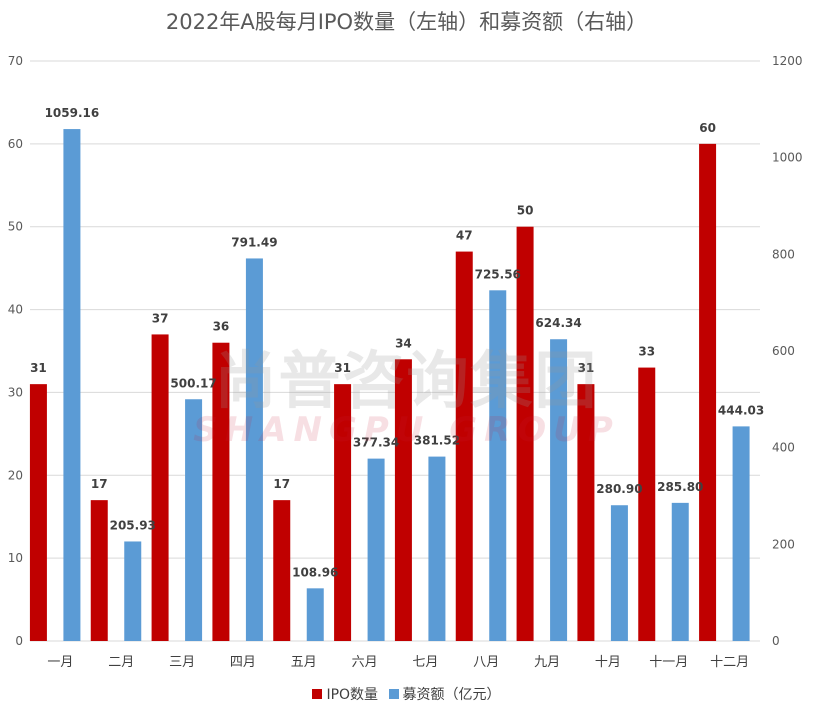 This screenshot has width=813, height=718. I want to click on category-label: 五月, so click(304, 662).